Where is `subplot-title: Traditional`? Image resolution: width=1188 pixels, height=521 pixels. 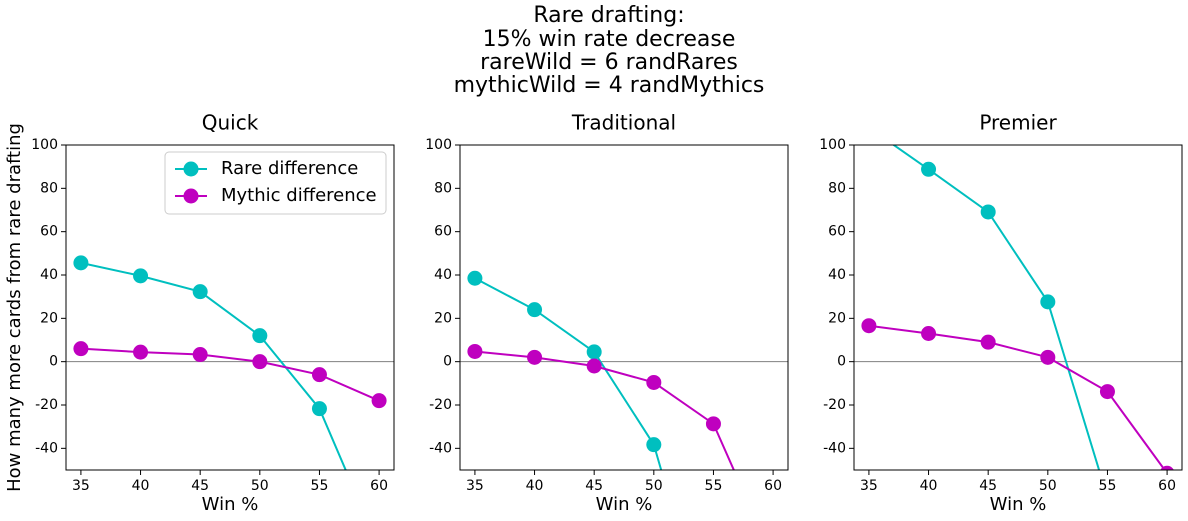
subplot-title: Traditional is located at coordinates (623, 123).